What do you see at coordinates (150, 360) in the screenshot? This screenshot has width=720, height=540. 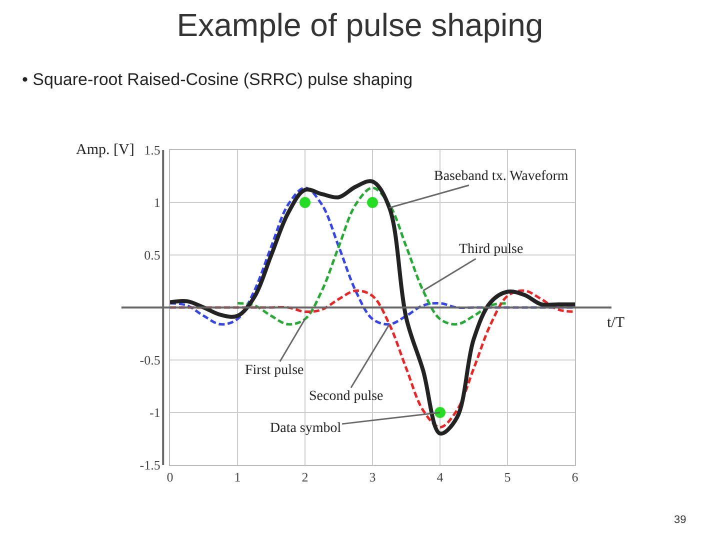 I see `y-tick-label: -0.5` at bounding box center [150, 360].